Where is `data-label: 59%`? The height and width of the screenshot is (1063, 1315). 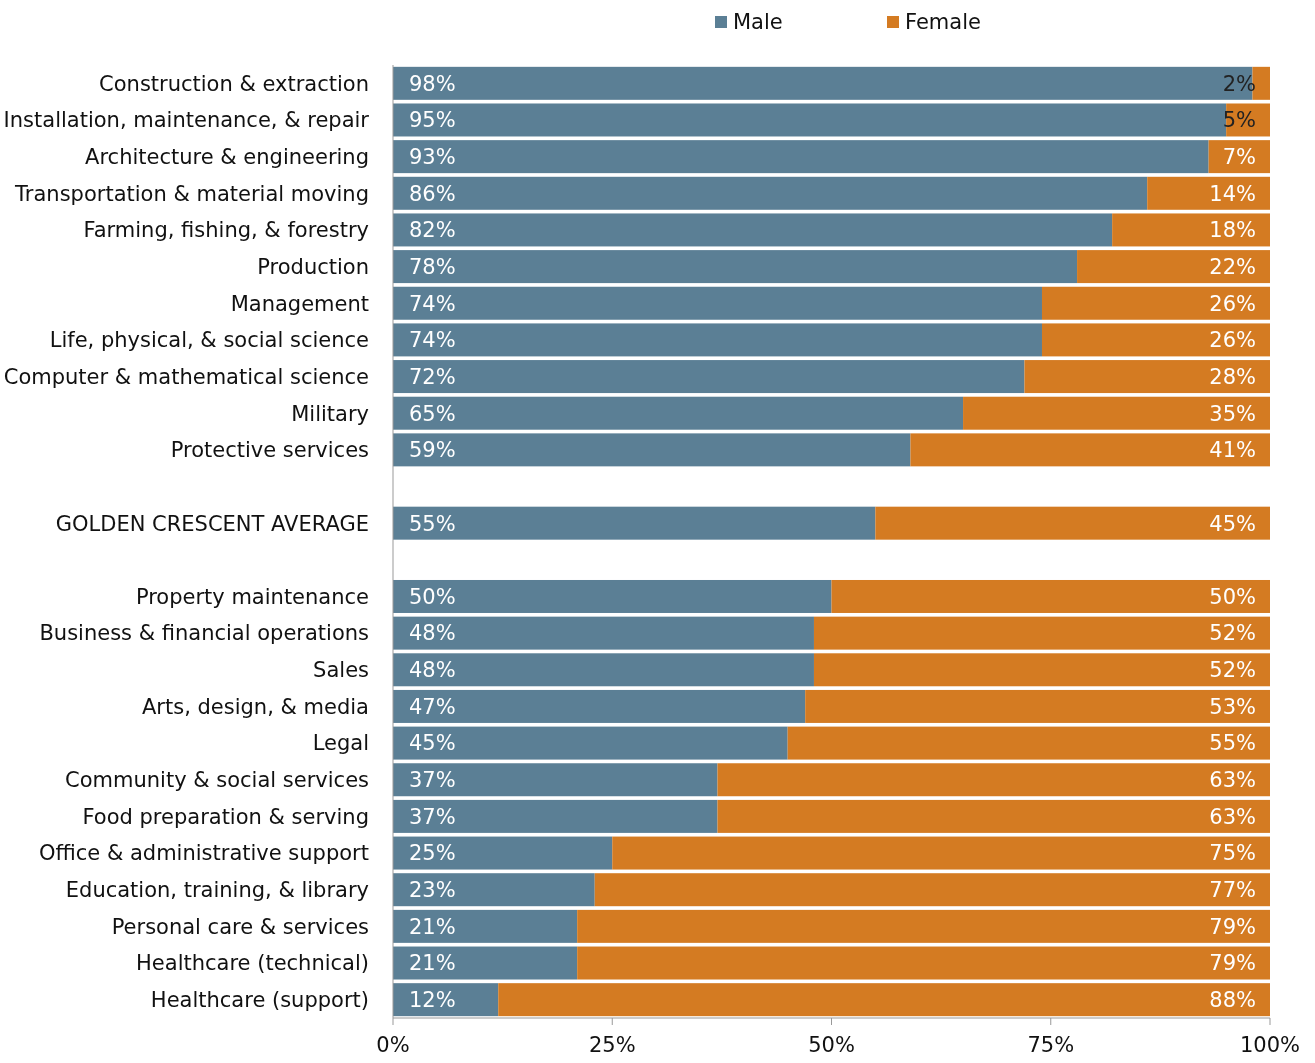 data-label: 59% is located at coordinates (432, 450).